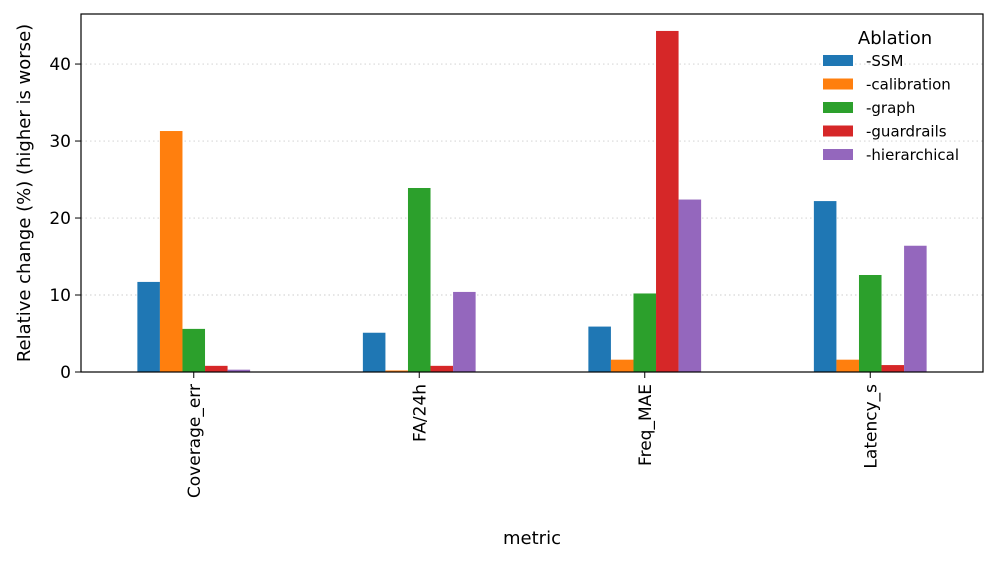 The image size is (997, 563). Describe the element at coordinates (532, 538) in the screenshot. I see `x-axis-label: metric` at that location.